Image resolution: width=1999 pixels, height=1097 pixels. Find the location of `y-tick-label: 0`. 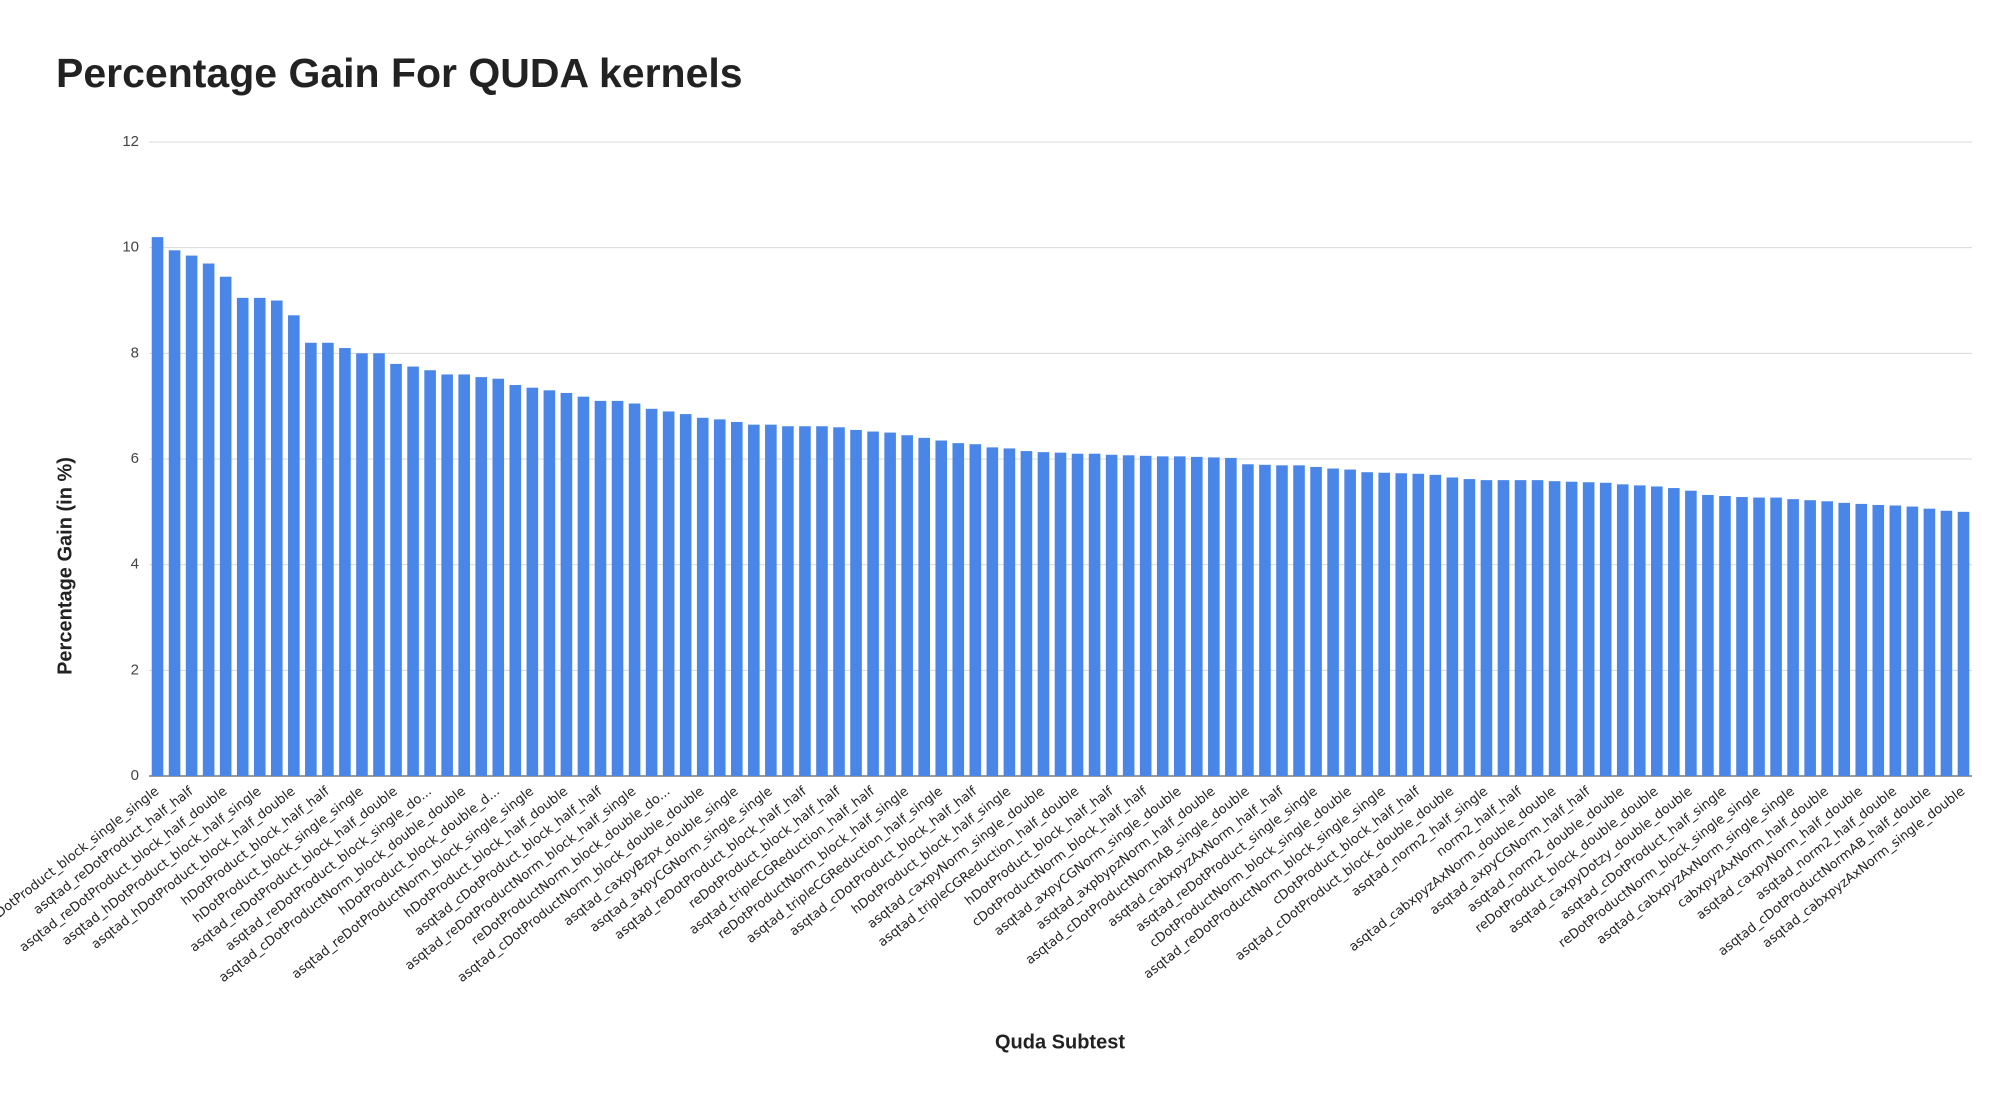

y-tick-label: 0 is located at coordinates (135, 775).